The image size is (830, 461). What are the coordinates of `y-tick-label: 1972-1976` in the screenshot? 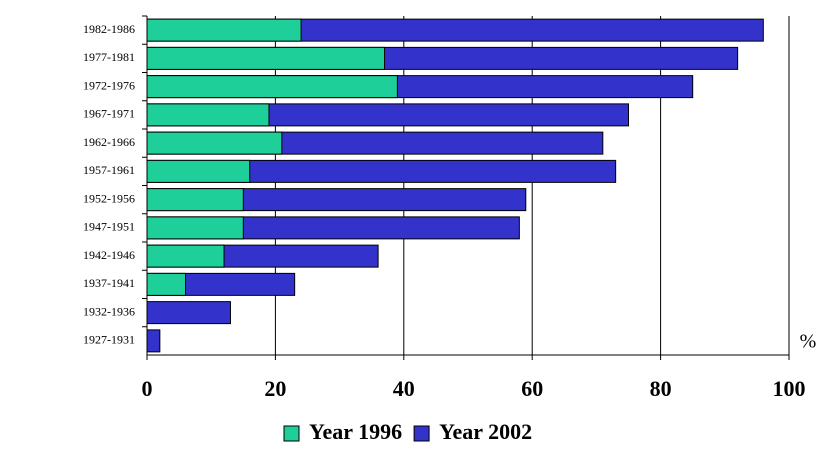 It's located at (109, 85).